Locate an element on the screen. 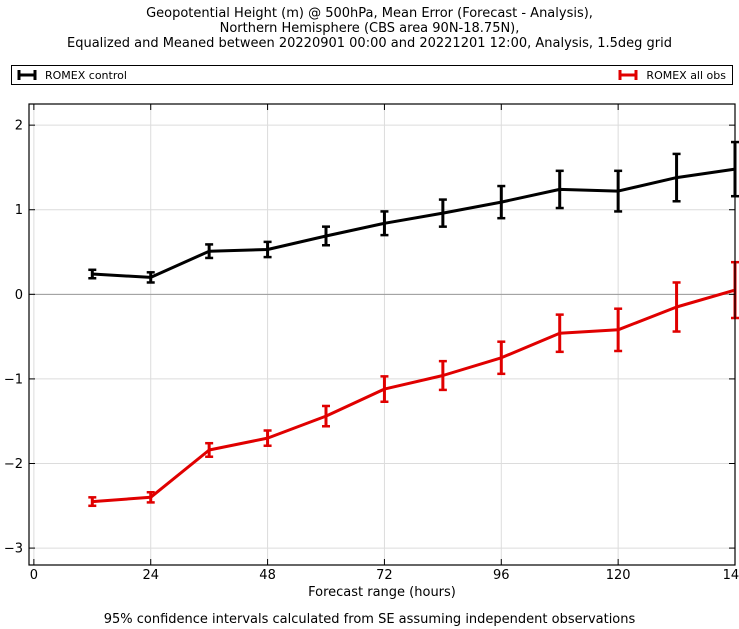  legend-item-romex-all-obs: ROMEX all obs is located at coordinates (671, 75).